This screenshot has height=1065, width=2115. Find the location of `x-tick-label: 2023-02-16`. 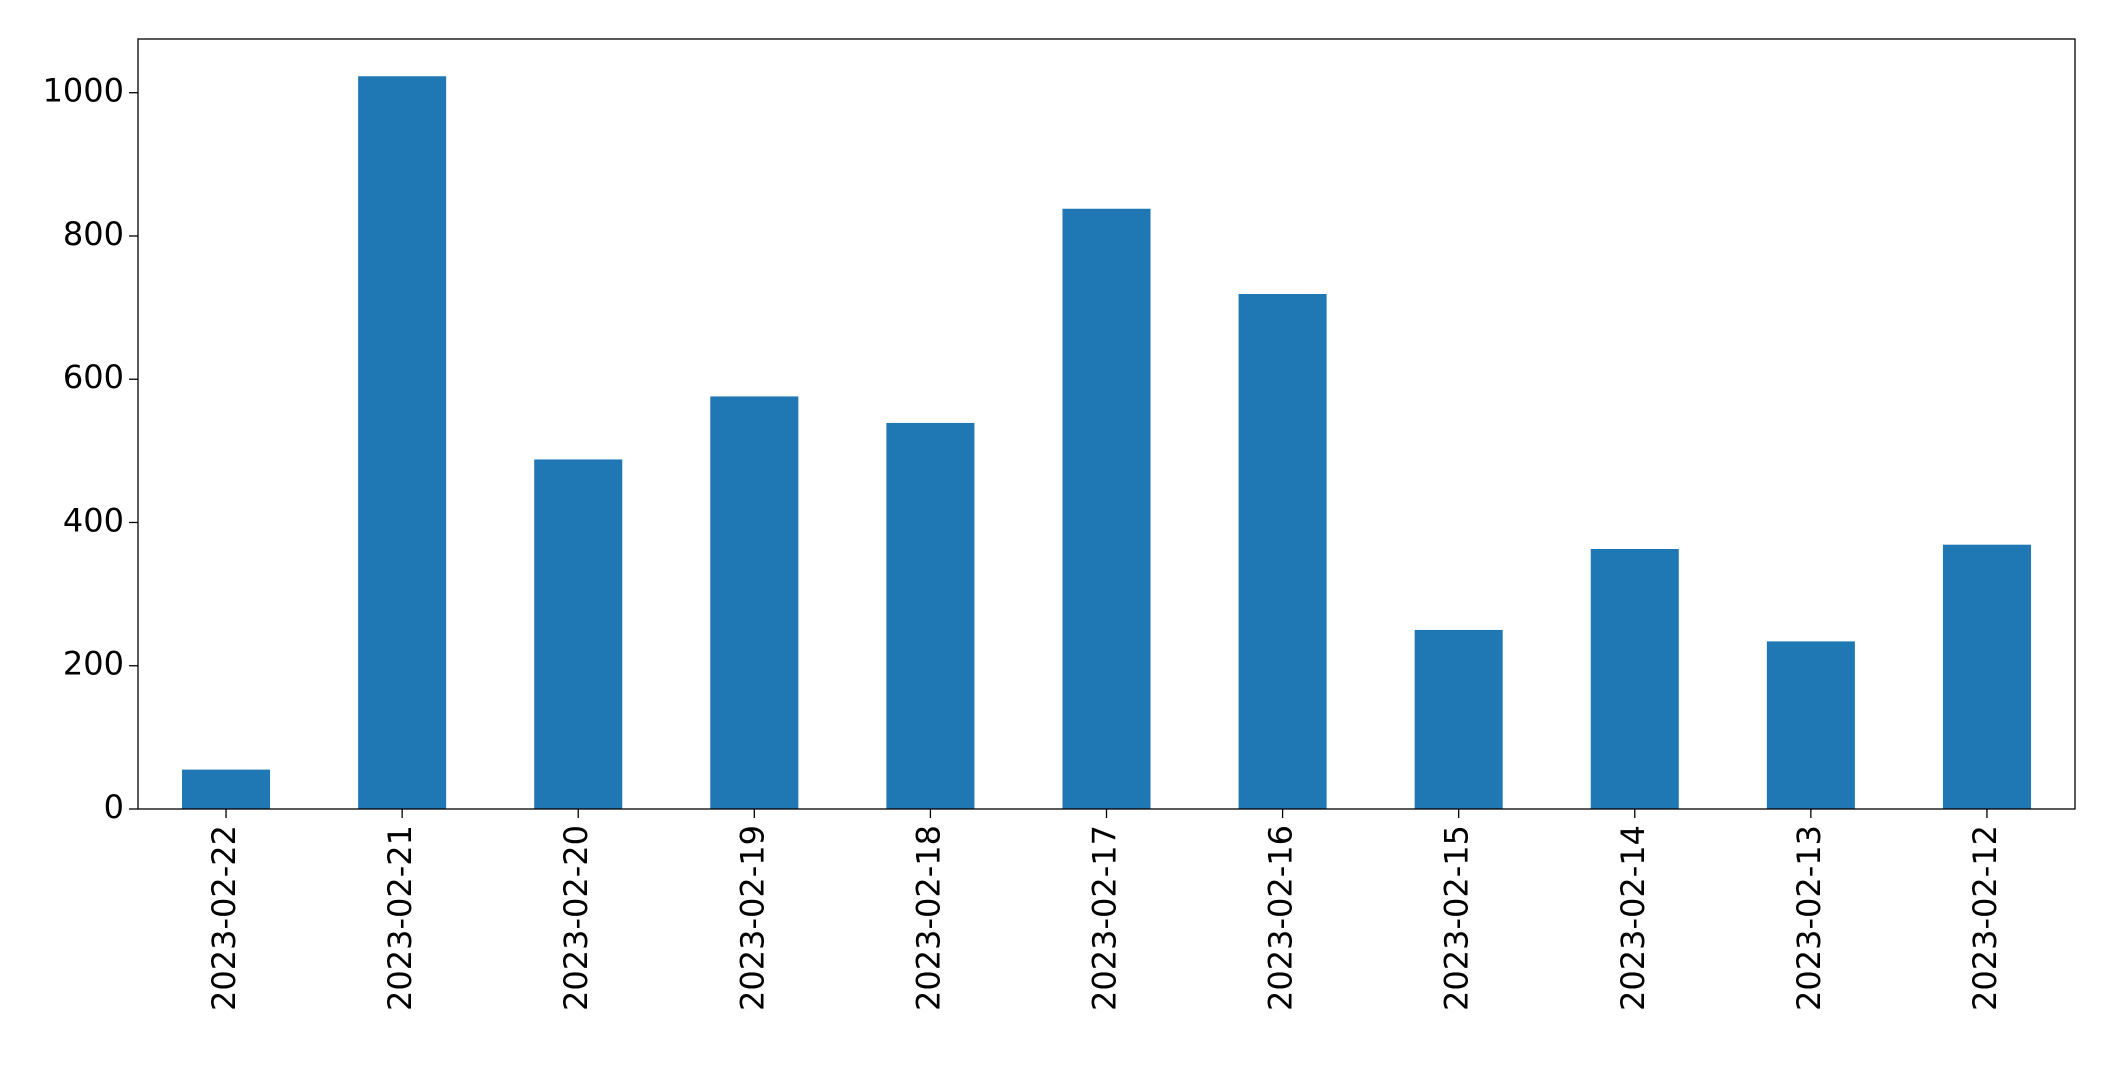

x-tick-label: 2023-02-16 is located at coordinates (1281, 918).